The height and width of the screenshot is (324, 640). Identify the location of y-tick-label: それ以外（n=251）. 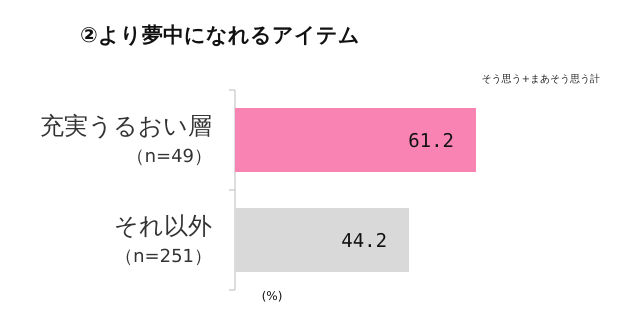
(163, 239).